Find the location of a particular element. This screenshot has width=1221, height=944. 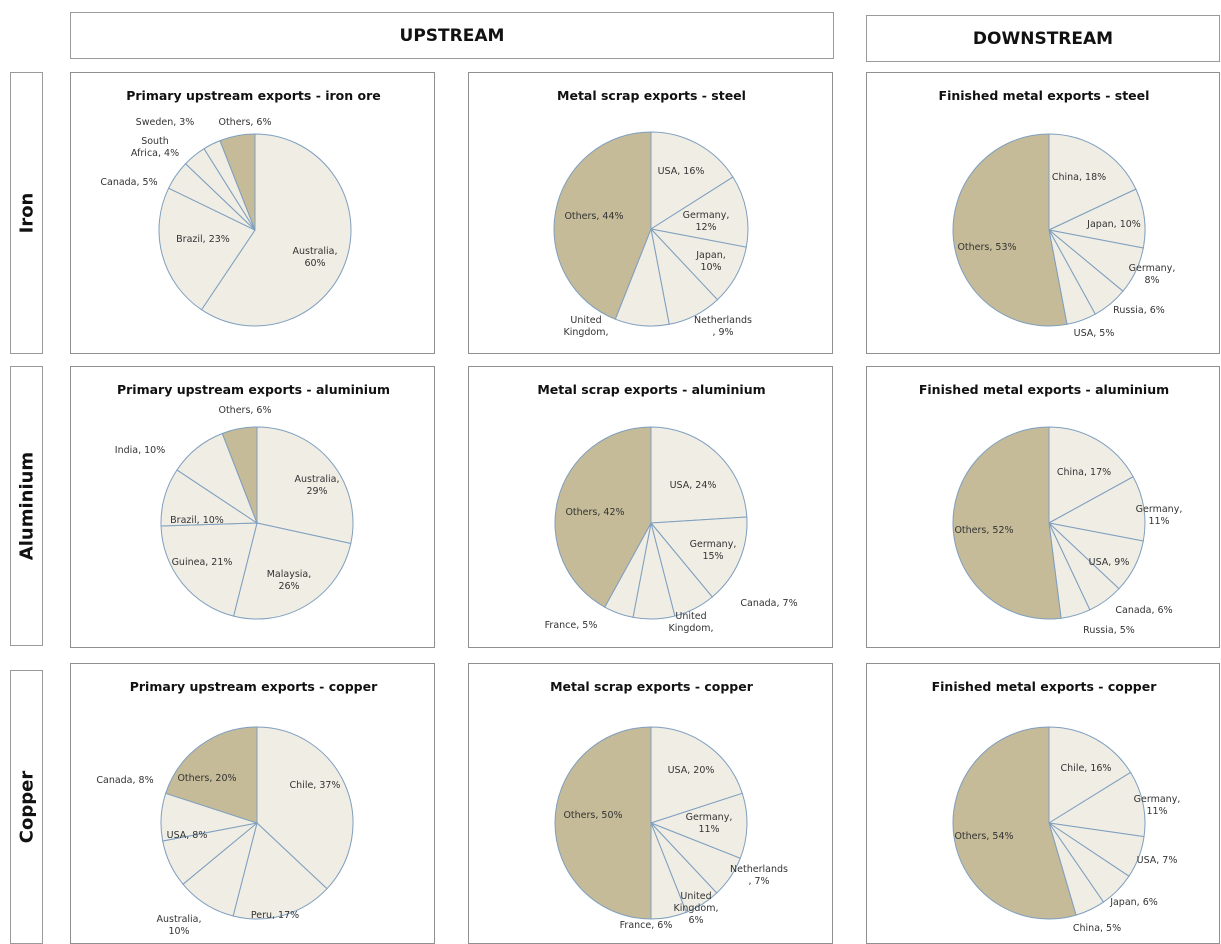

slice-label: USA, 8% is located at coordinates (187, 835).